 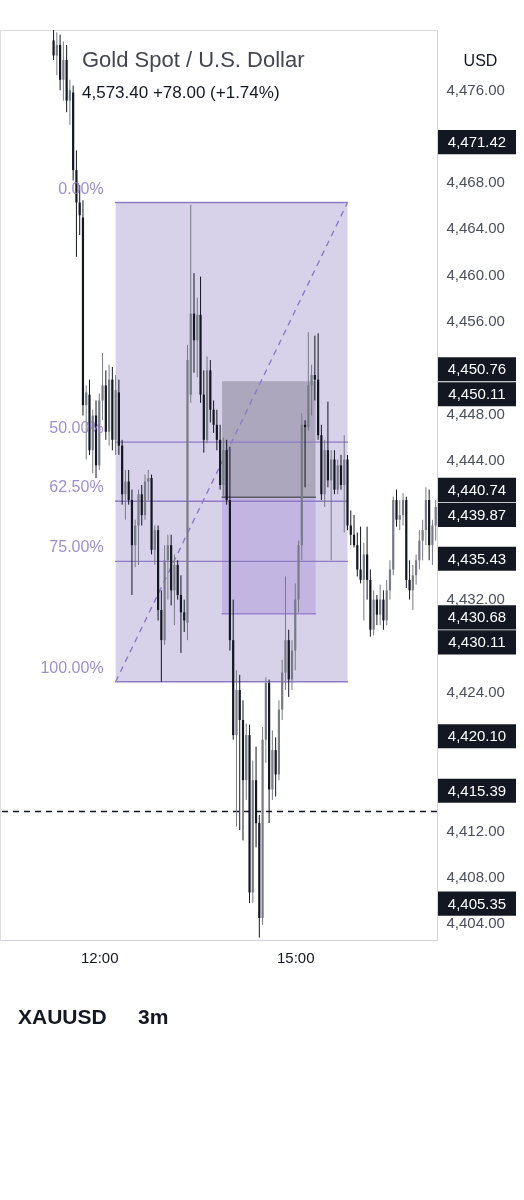 I want to click on text: 4,430.11, so click(x=477, y=642).